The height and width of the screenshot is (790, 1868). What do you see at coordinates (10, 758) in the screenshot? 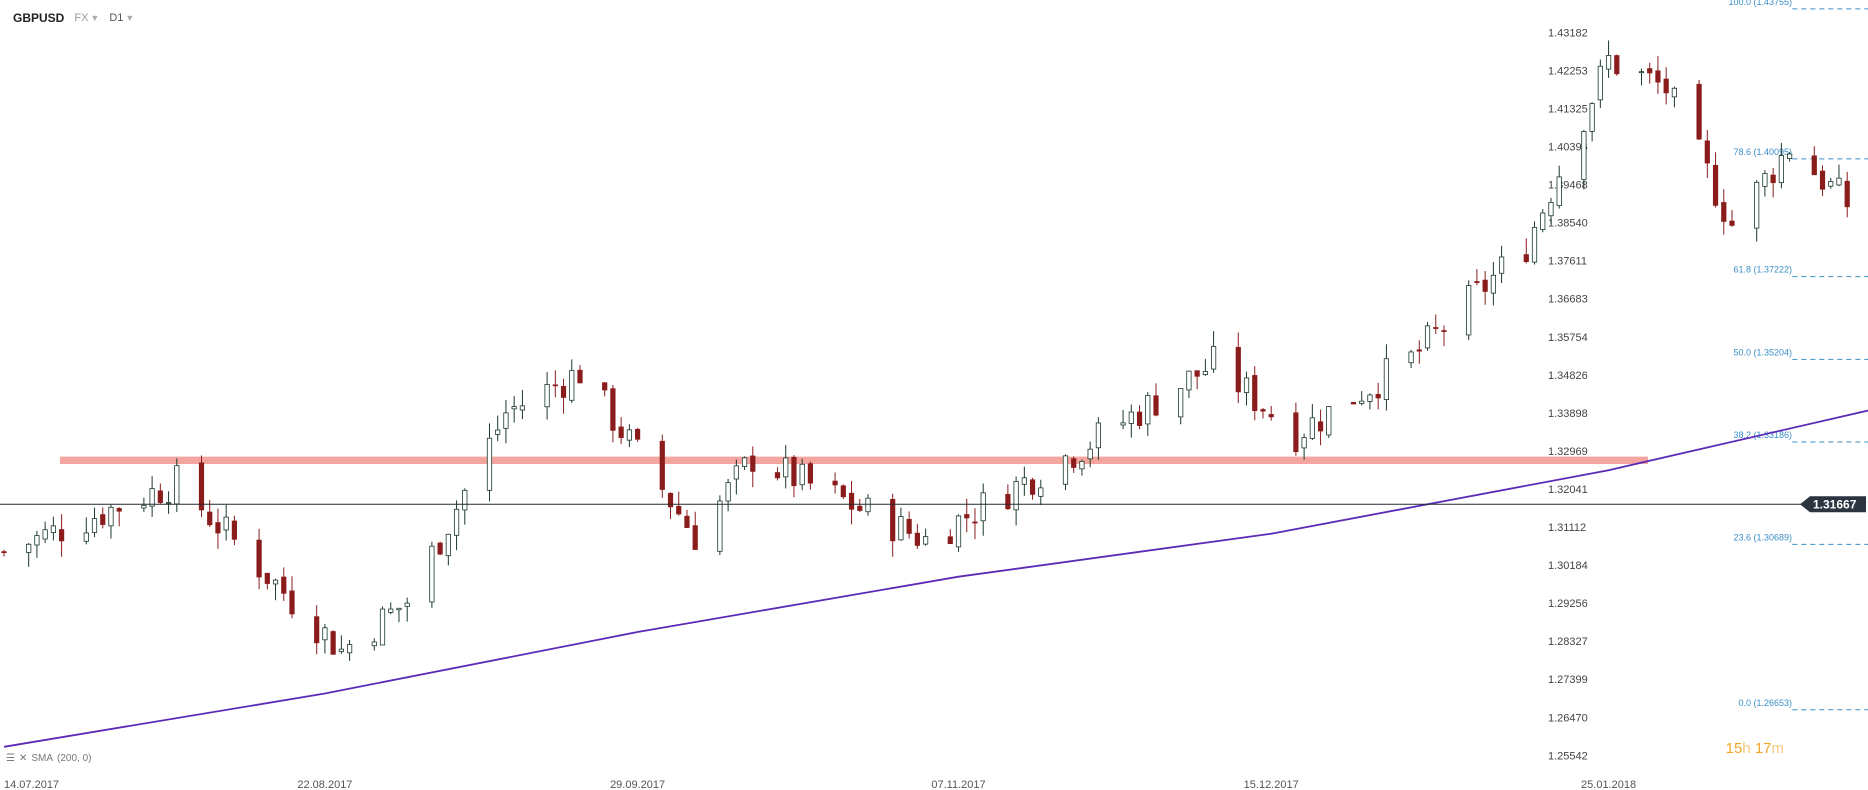
I see `menu-icon: ☰` at bounding box center [10, 758].